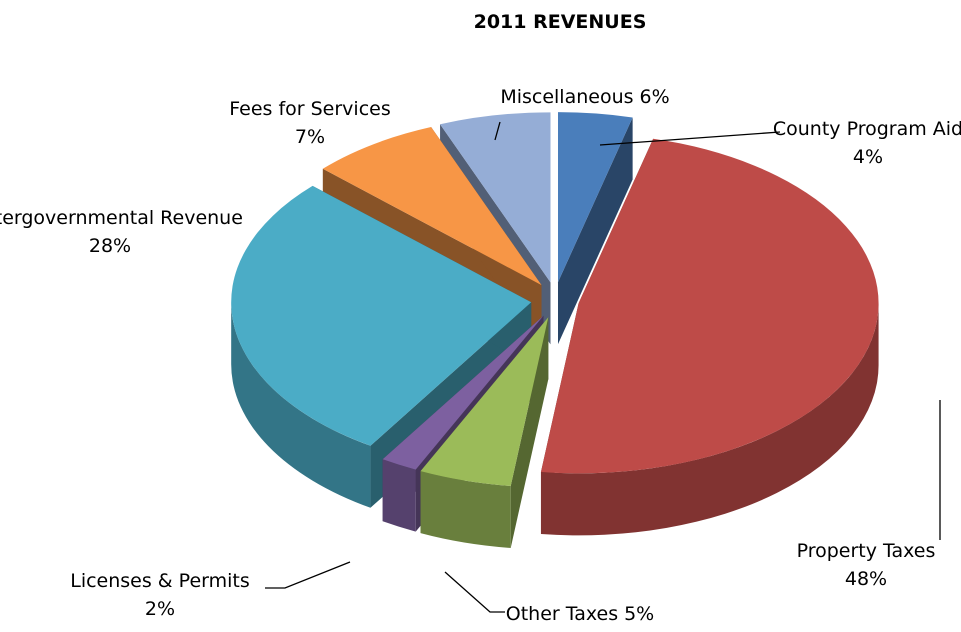 This screenshot has width=961, height=632. I want to click on value-label: 28%, so click(110, 246).